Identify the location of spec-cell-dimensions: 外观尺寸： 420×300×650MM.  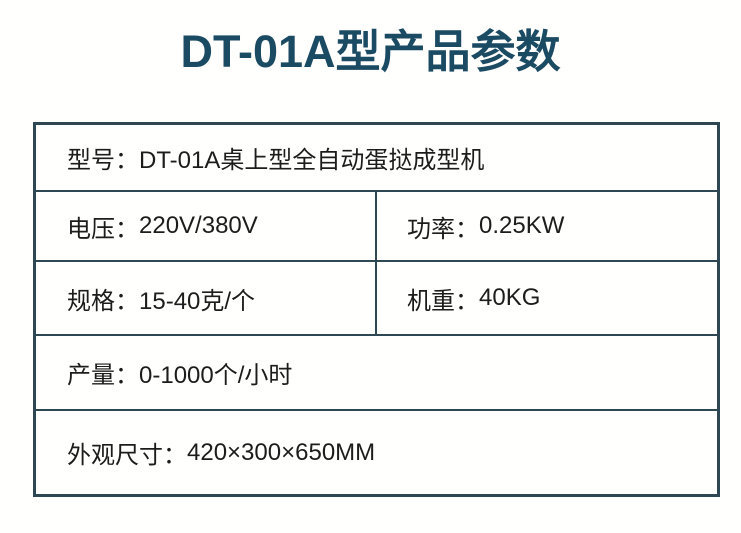
(376, 452).